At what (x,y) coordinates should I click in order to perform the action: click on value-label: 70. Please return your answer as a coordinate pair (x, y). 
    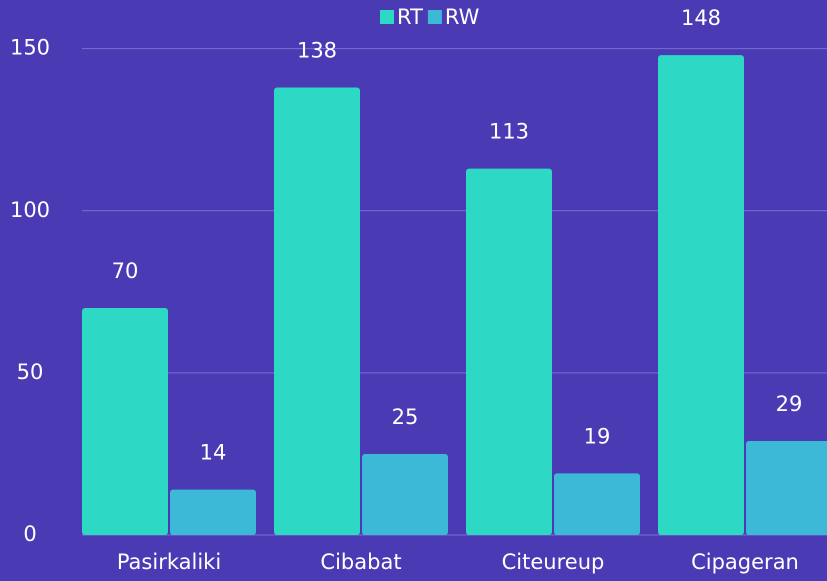
    Looking at the image, I should click on (125, 271).